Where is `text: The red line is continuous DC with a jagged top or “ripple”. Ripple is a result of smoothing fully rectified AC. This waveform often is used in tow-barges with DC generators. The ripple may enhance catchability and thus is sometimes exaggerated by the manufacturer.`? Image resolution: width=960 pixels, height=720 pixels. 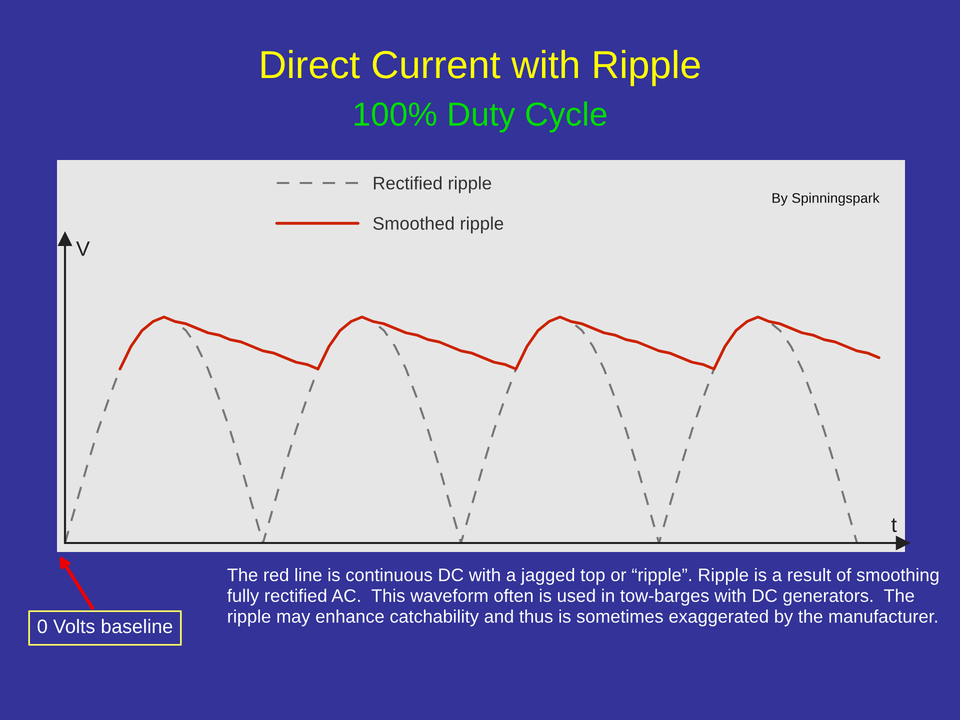 text: The red line is continuous DC with a jagged top or “ripple”. Ripple is a result of smoothing fully rectified AC. This waveform often is used in tow-barges with DC generators. The ripple may enhance catchability and thus is sometimes exaggerated by the manufacturer. is located at coordinates (582, 597).